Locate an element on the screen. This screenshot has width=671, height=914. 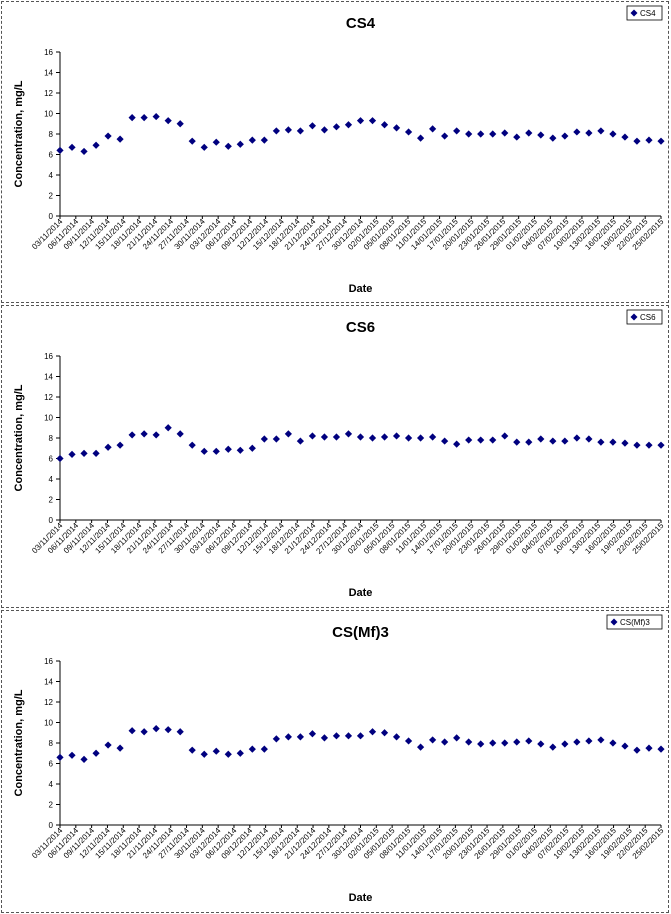
y-axis-label: Concentration, mg/L is located at coordinates (19, 742).